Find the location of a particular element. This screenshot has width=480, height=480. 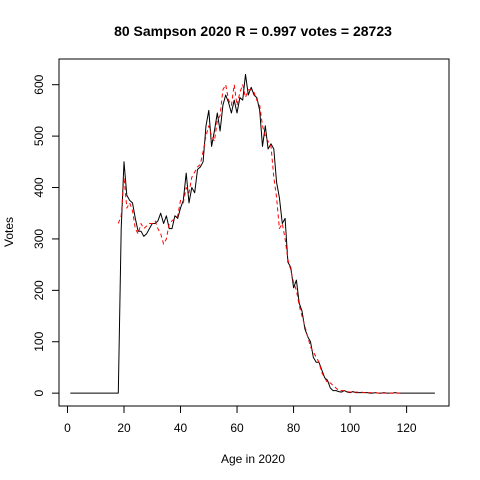

x-axis: 0 20 40 60 80 100 120 is located at coordinates (240, 420).